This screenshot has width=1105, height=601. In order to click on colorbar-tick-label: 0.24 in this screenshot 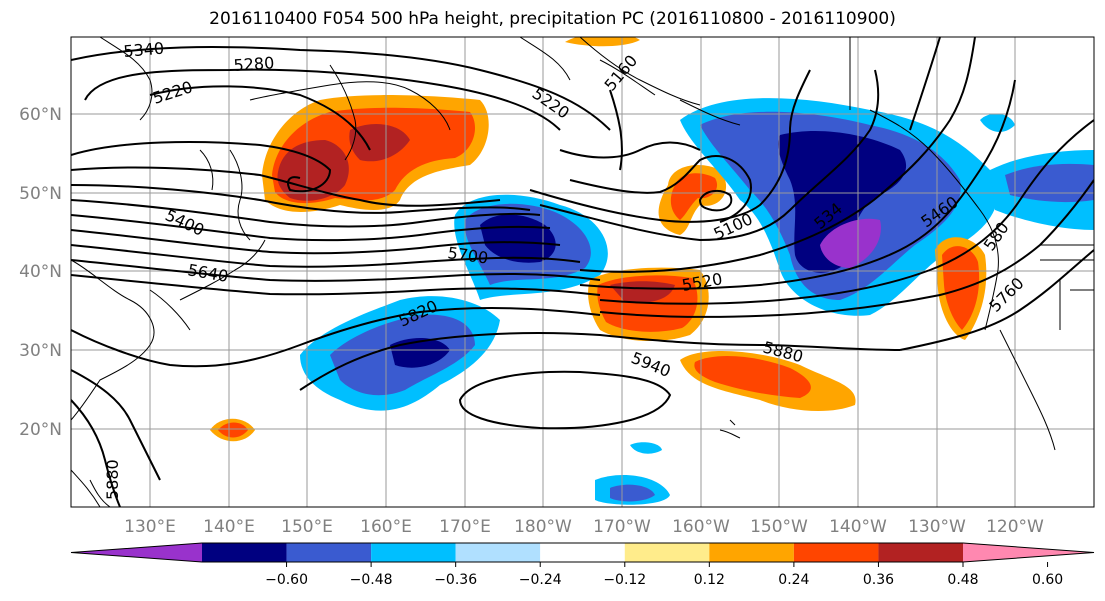, I will do `click(793, 580)`.